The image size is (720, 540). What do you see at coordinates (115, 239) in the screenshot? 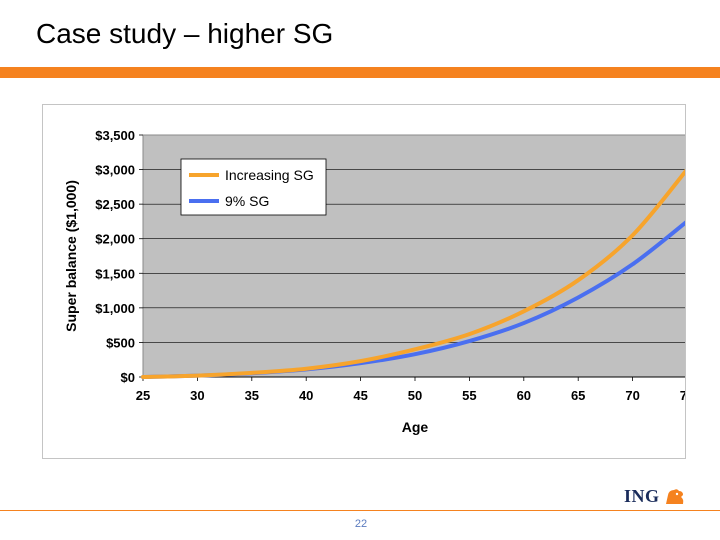
I see `y-tick-label: $2,000` at bounding box center [115, 239].